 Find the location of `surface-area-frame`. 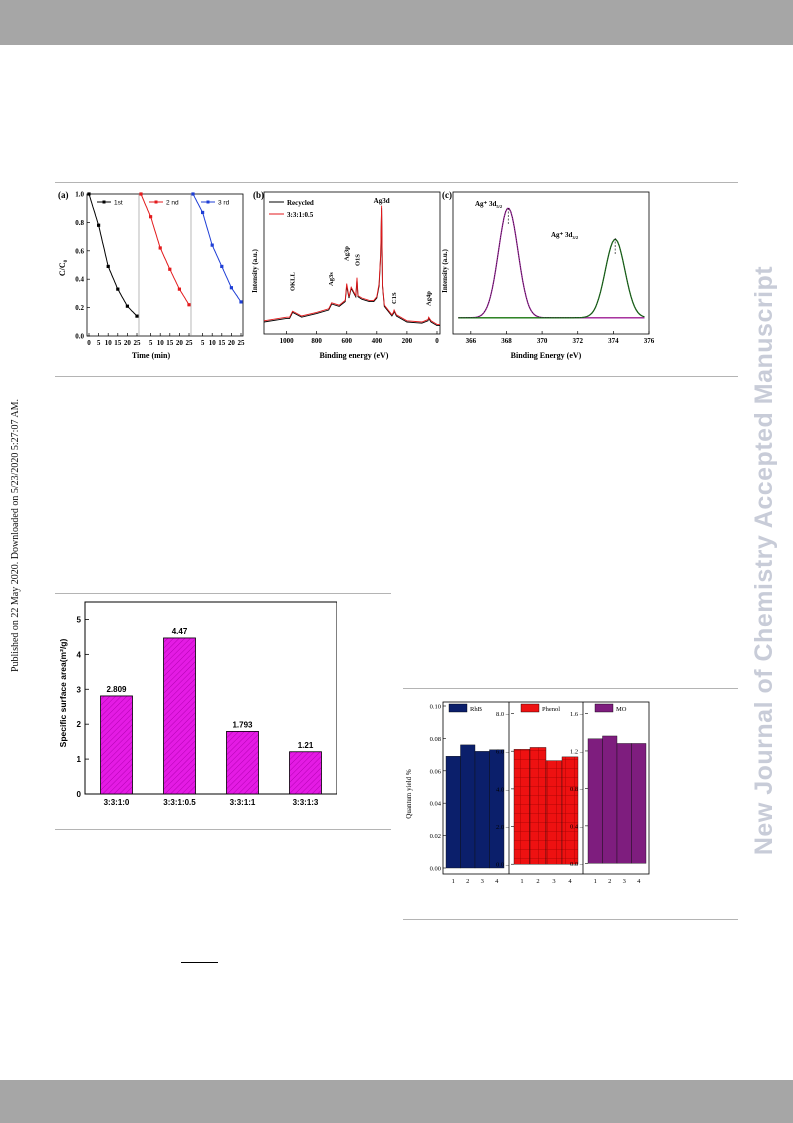

surface-area-frame is located at coordinates (210, 698).